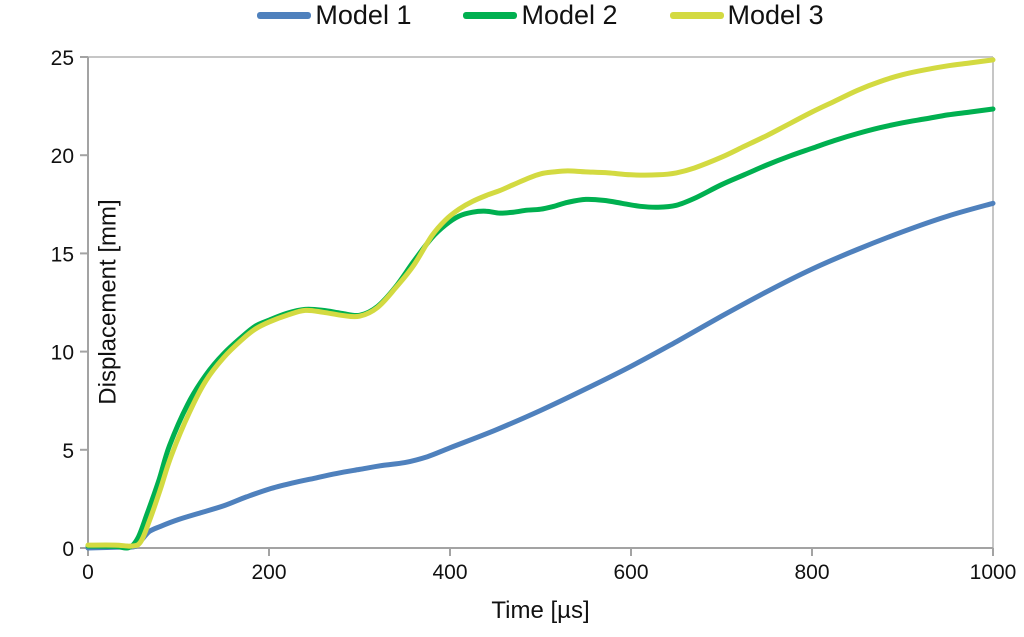 The height and width of the screenshot is (637, 1024). I want to click on legend-item-model-2: Model 2, so click(540, 15).